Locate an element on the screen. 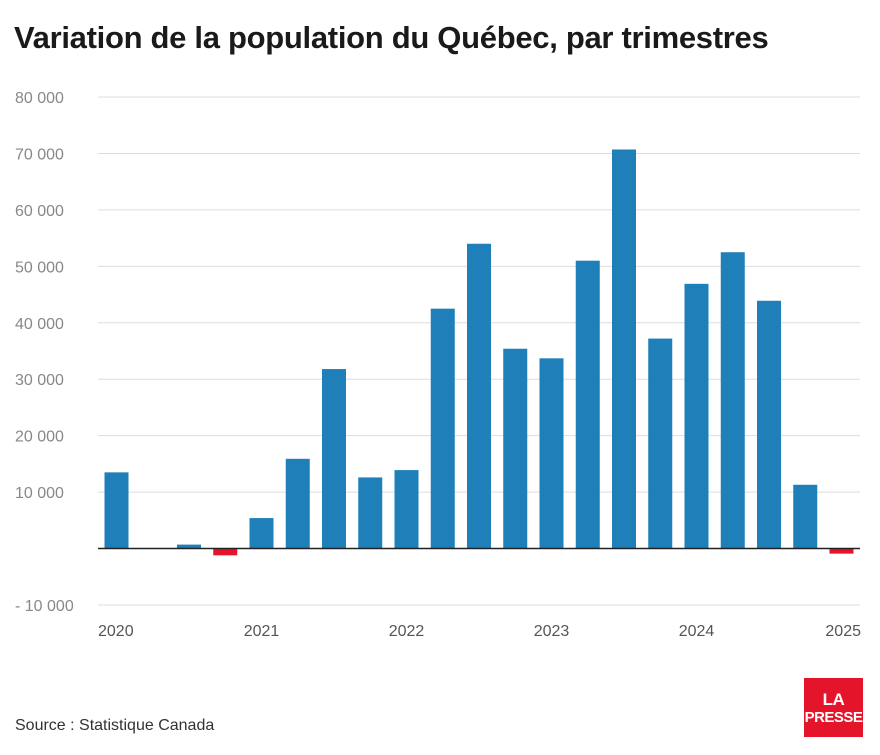 This screenshot has height=755, width=880. x-tick-label: 2022 is located at coordinates (407, 631).